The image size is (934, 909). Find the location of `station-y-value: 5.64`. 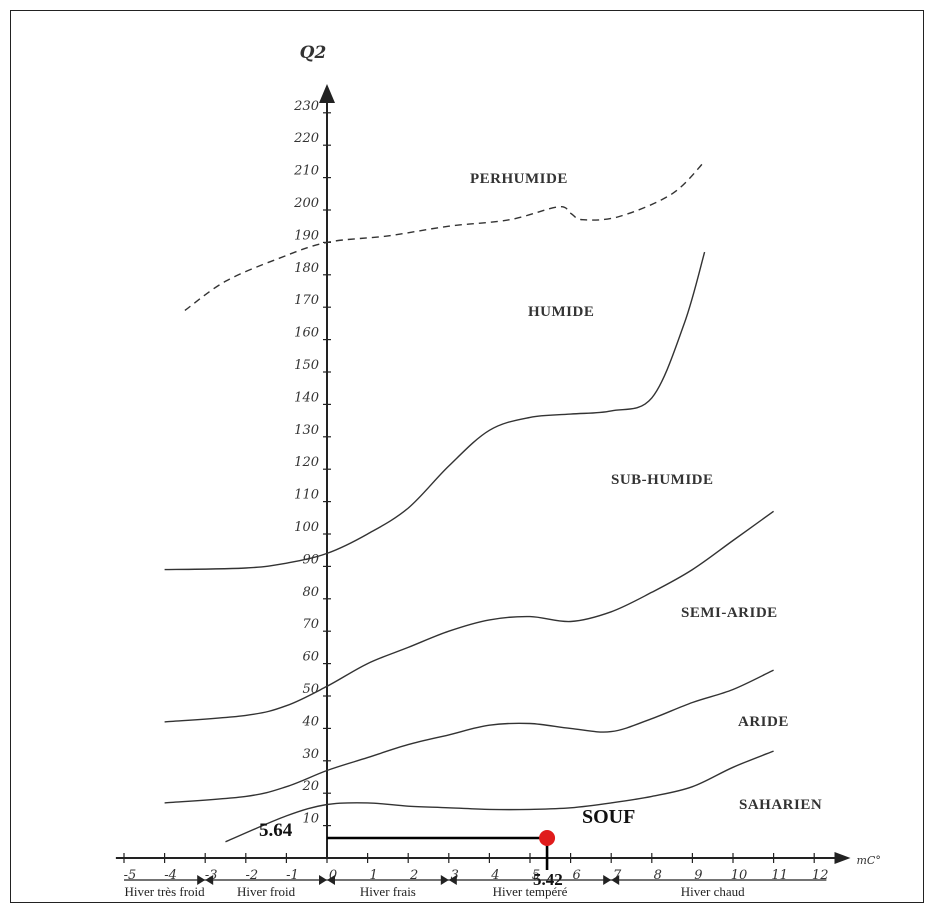

station-y-value: 5.64 is located at coordinates (276, 830).